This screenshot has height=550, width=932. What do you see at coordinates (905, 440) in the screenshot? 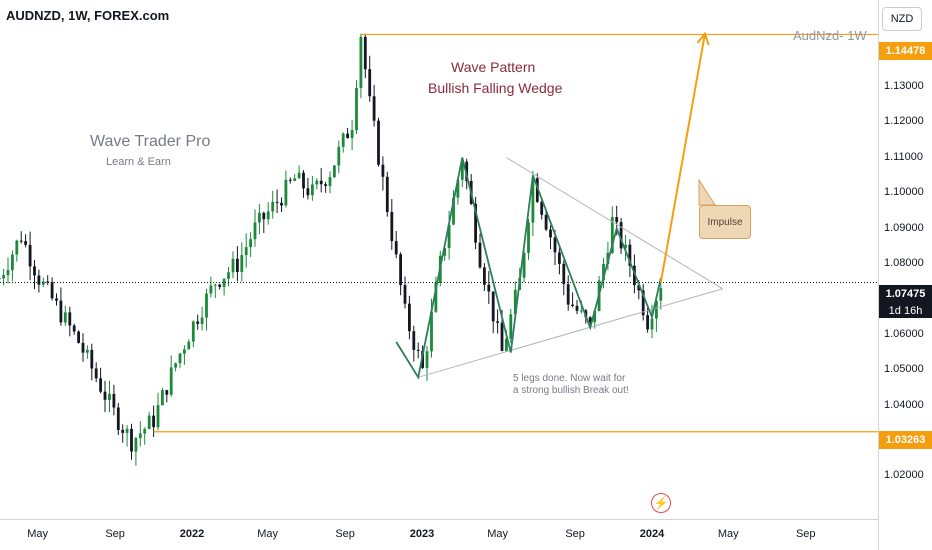
I see `support-price-tag: 1.03263` at bounding box center [905, 440].